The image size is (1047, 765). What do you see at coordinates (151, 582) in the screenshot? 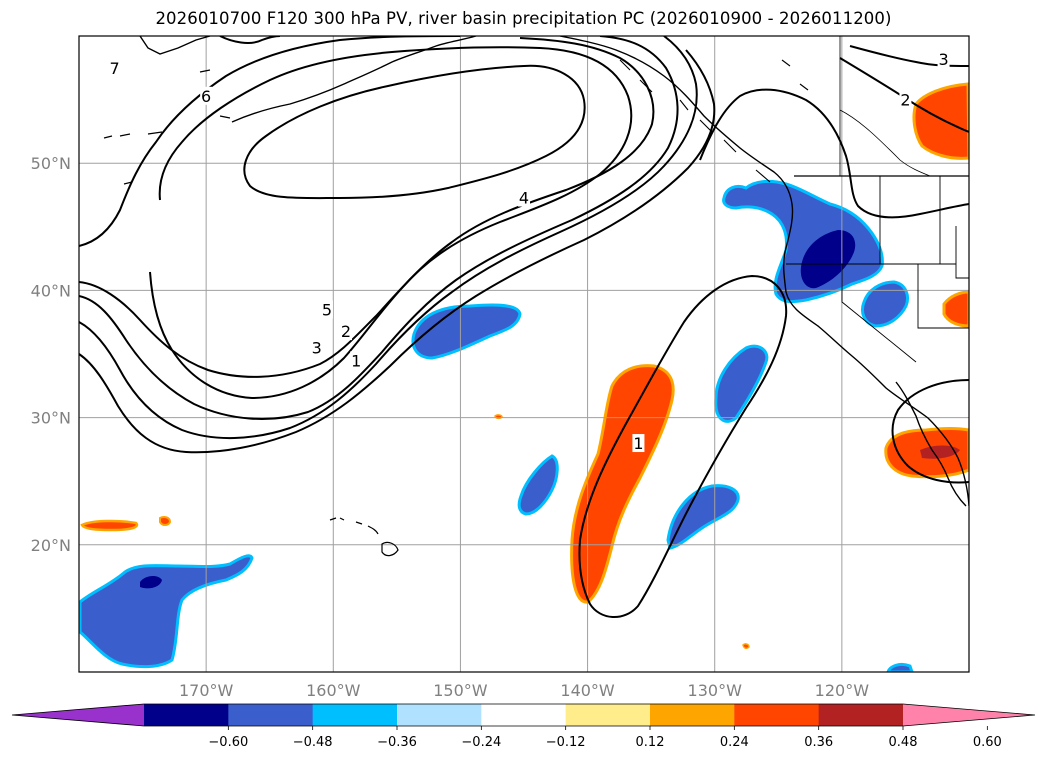
I see `blue-region-southwest-core` at bounding box center [151, 582].